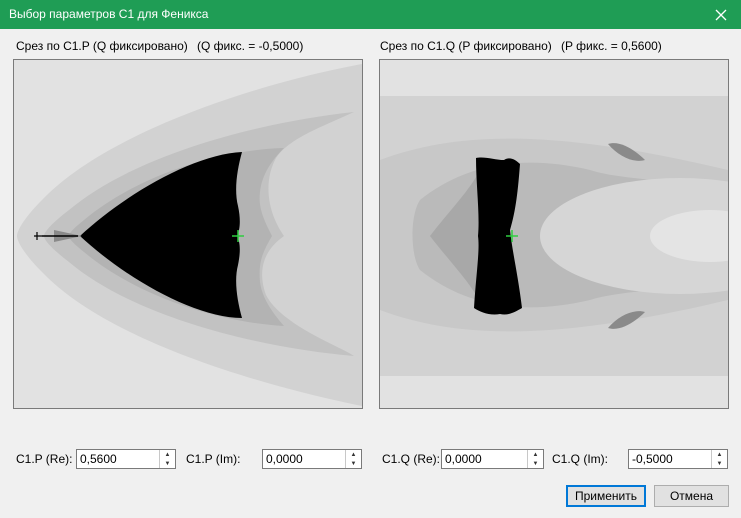 The height and width of the screenshot is (518, 741). Describe the element at coordinates (109, 14) in the screenshot. I see `window-title: Выбор параметров C1 для Феникса` at that location.